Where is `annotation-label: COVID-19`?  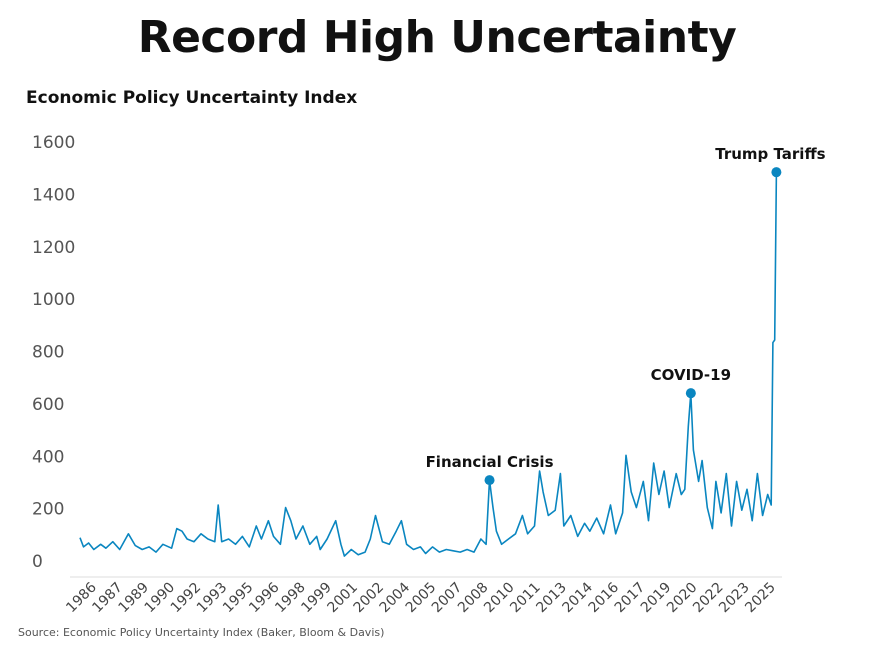
annotation-label: COVID-19 is located at coordinates (691, 375).